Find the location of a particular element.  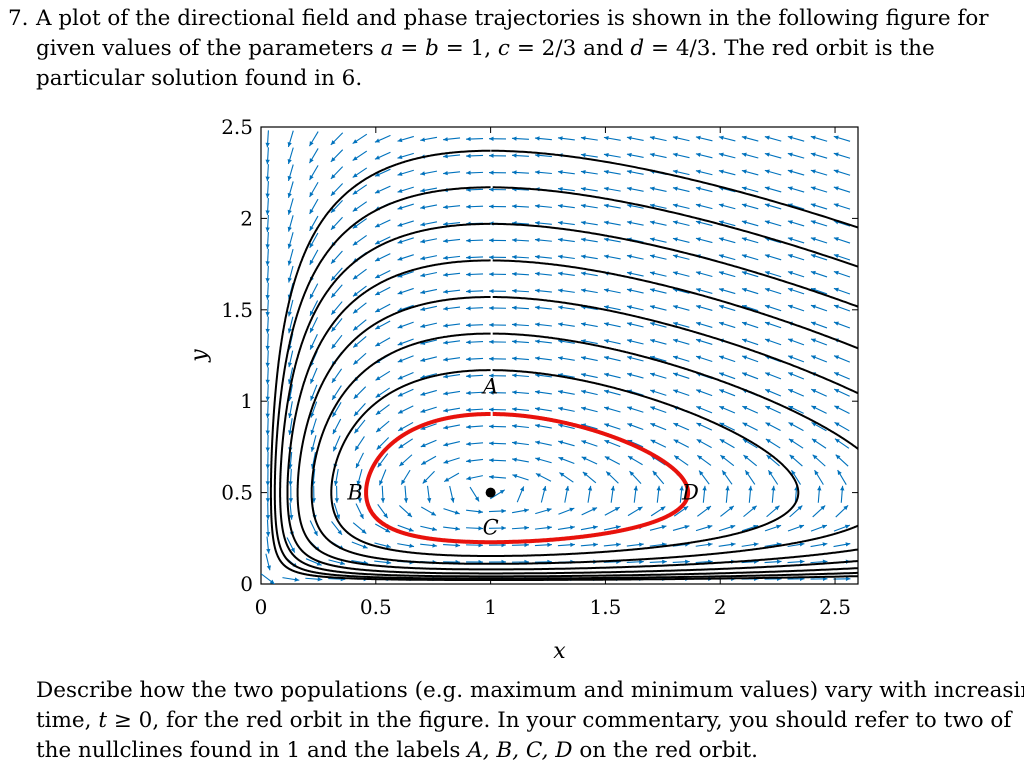

x-tick-label: 2 is located at coordinates (720, 607).